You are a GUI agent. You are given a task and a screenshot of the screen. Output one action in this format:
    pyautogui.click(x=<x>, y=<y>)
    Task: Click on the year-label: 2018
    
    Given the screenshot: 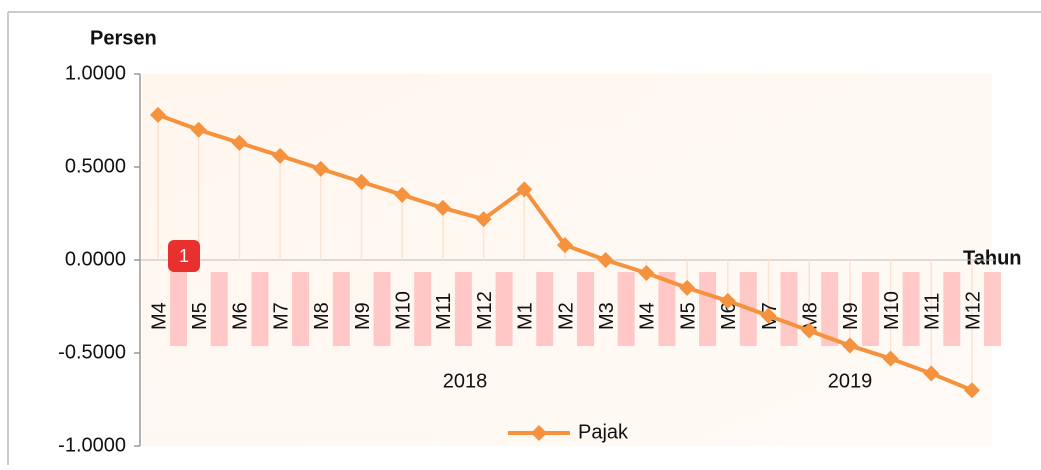 What is the action you would take?
    pyautogui.click(x=465, y=381)
    